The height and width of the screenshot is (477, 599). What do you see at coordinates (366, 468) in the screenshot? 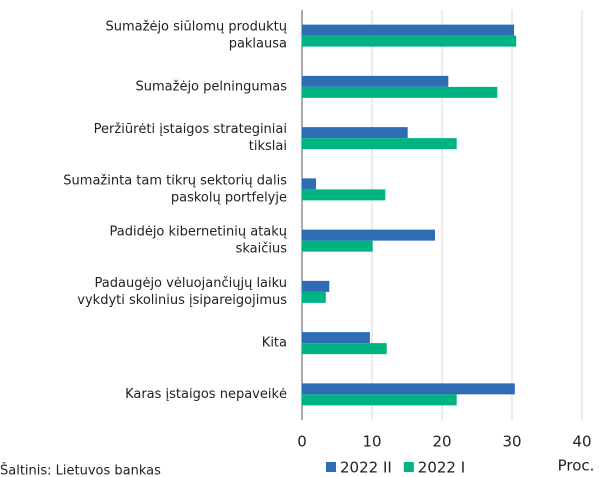
I see `legend-label: 2022 II` at bounding box center [366, 468].